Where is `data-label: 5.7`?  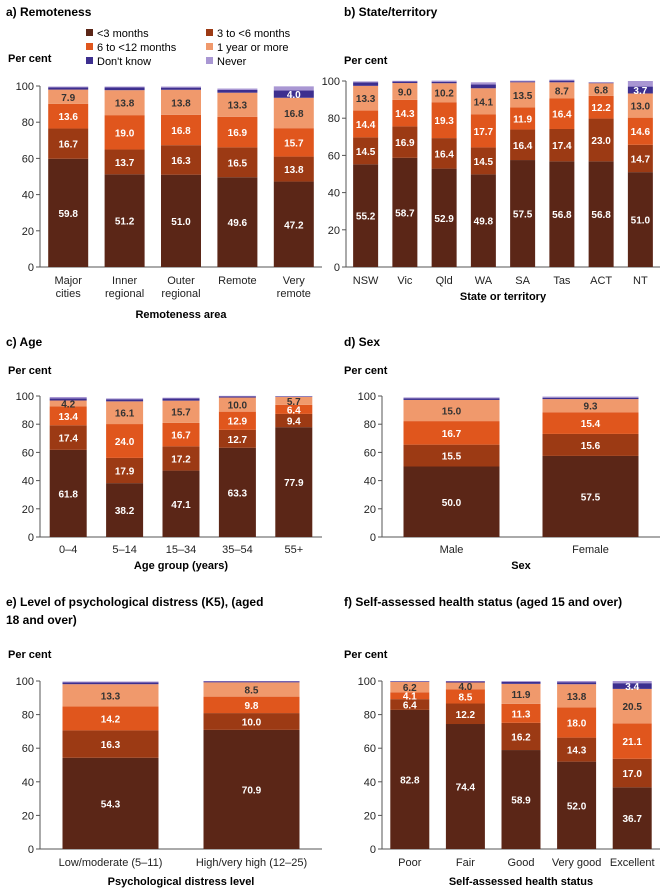
data-label: 5.7 is located at coordinates (294, 402).